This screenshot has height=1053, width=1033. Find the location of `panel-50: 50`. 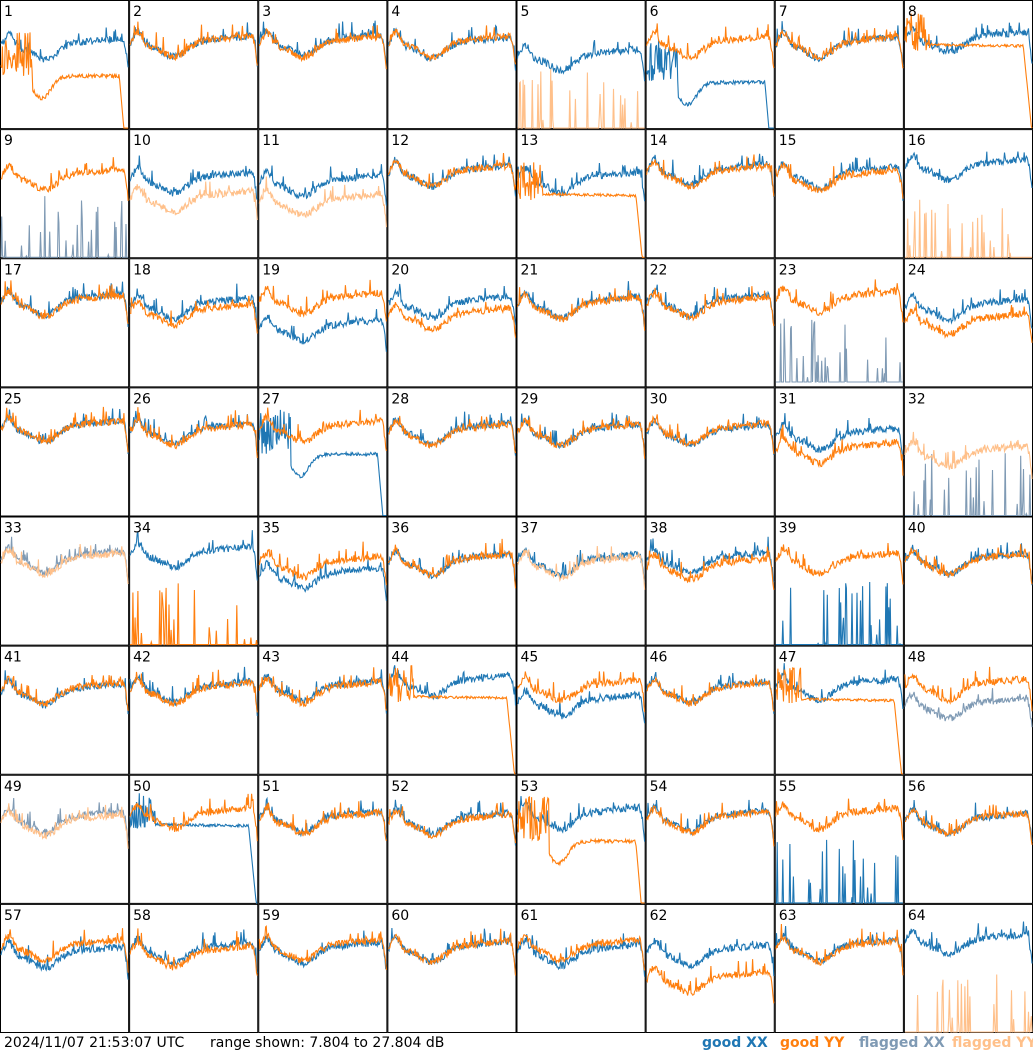

panel-50: 50 is located at coordinates (194, 839).